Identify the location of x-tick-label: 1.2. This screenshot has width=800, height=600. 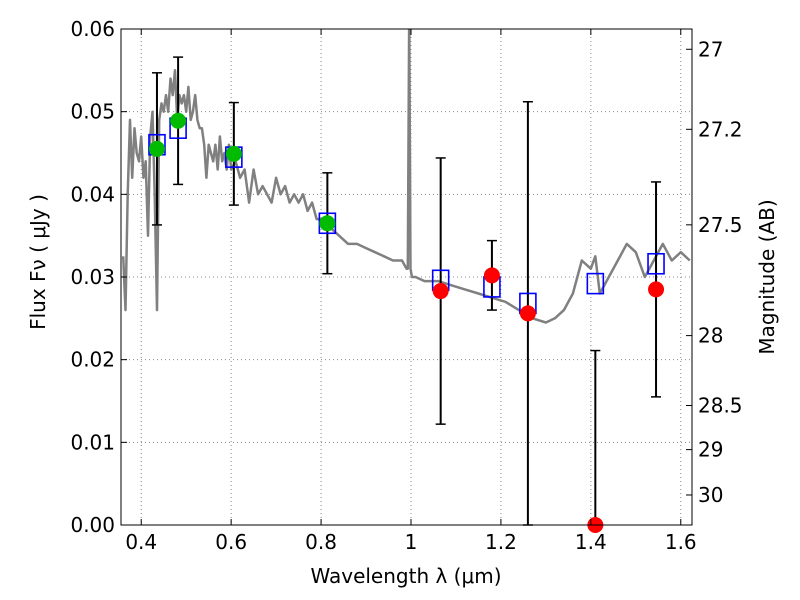
(501, 542).